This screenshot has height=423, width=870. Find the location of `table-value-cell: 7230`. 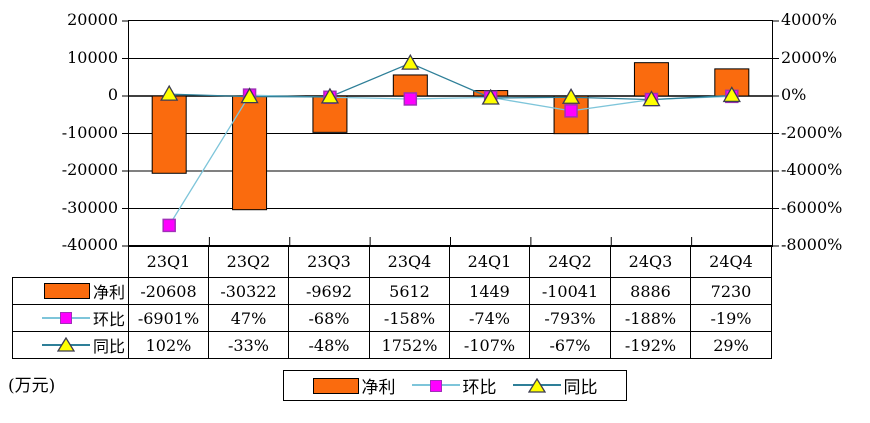

table-value-cell: 7230 is located at coordinates (731, 291).